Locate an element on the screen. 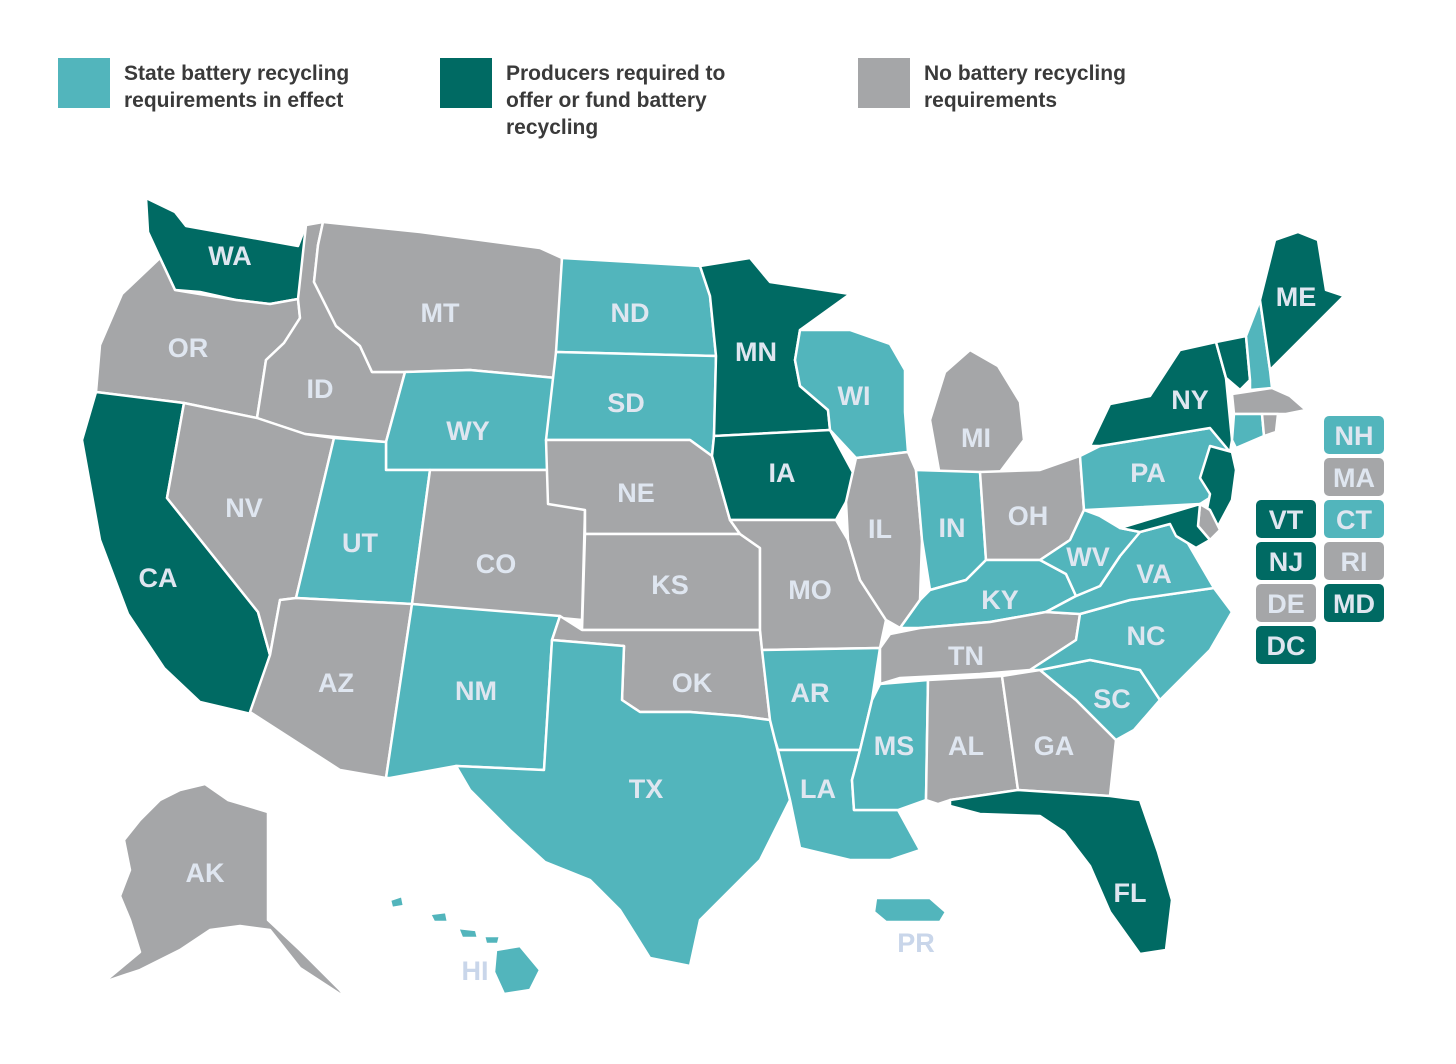 The image size is (1456, 1064). state-label-wa: WA is located at coordinates (230, 256).